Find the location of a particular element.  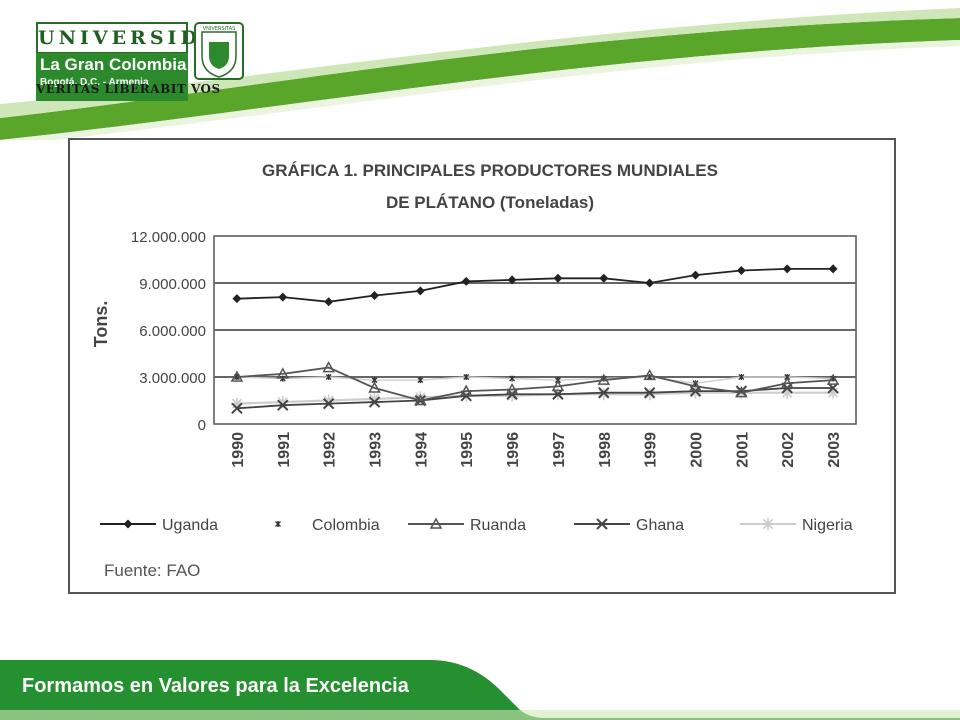

legend-label-ruanda: Ruanda is located at coordinates (498, 525).